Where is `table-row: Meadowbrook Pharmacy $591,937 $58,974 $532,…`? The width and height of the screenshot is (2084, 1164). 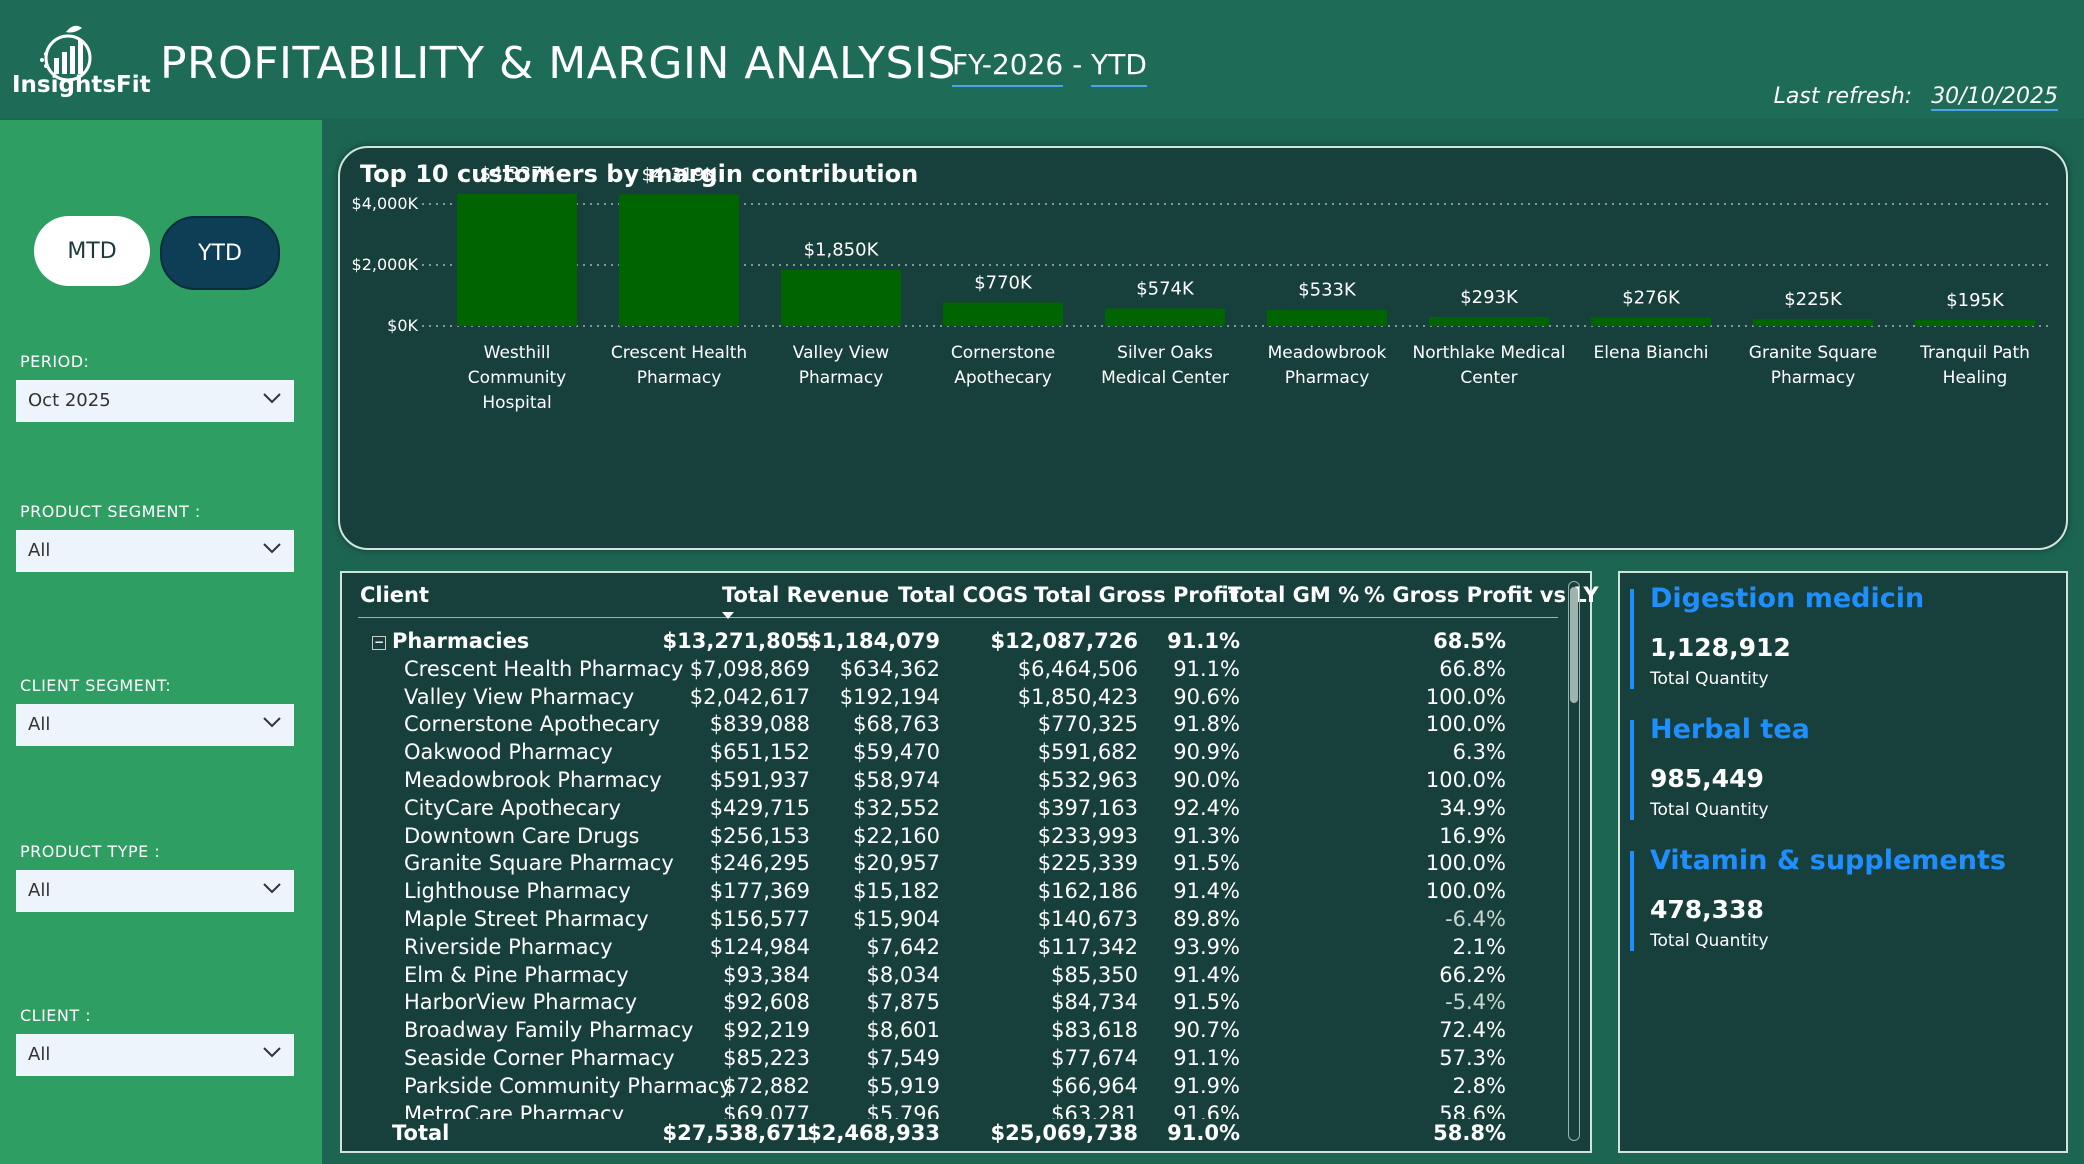
table-row: Meadowbrook Pharmacy $591,937 $58,974 $532,… is located at coordinates (958, 782).